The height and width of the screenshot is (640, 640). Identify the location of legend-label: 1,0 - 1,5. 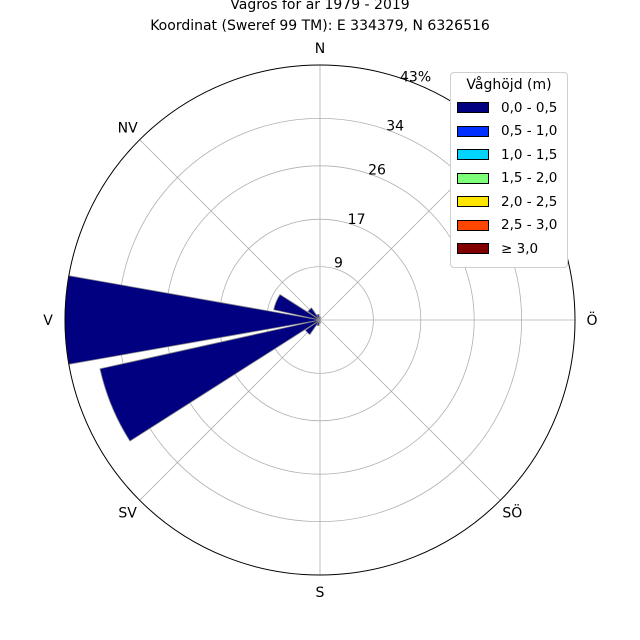
(529, 154).